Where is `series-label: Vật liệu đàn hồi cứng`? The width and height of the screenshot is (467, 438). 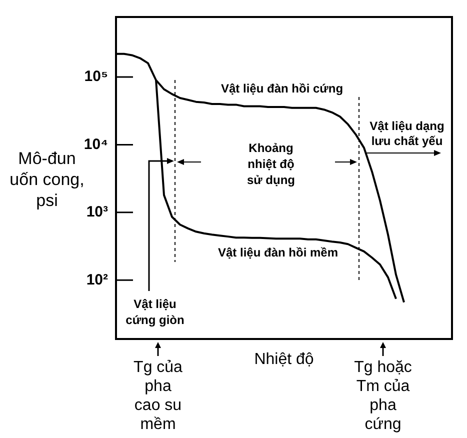 series-label: Vật liệu đàn hồi cứng is located at coordinates (282, 88).